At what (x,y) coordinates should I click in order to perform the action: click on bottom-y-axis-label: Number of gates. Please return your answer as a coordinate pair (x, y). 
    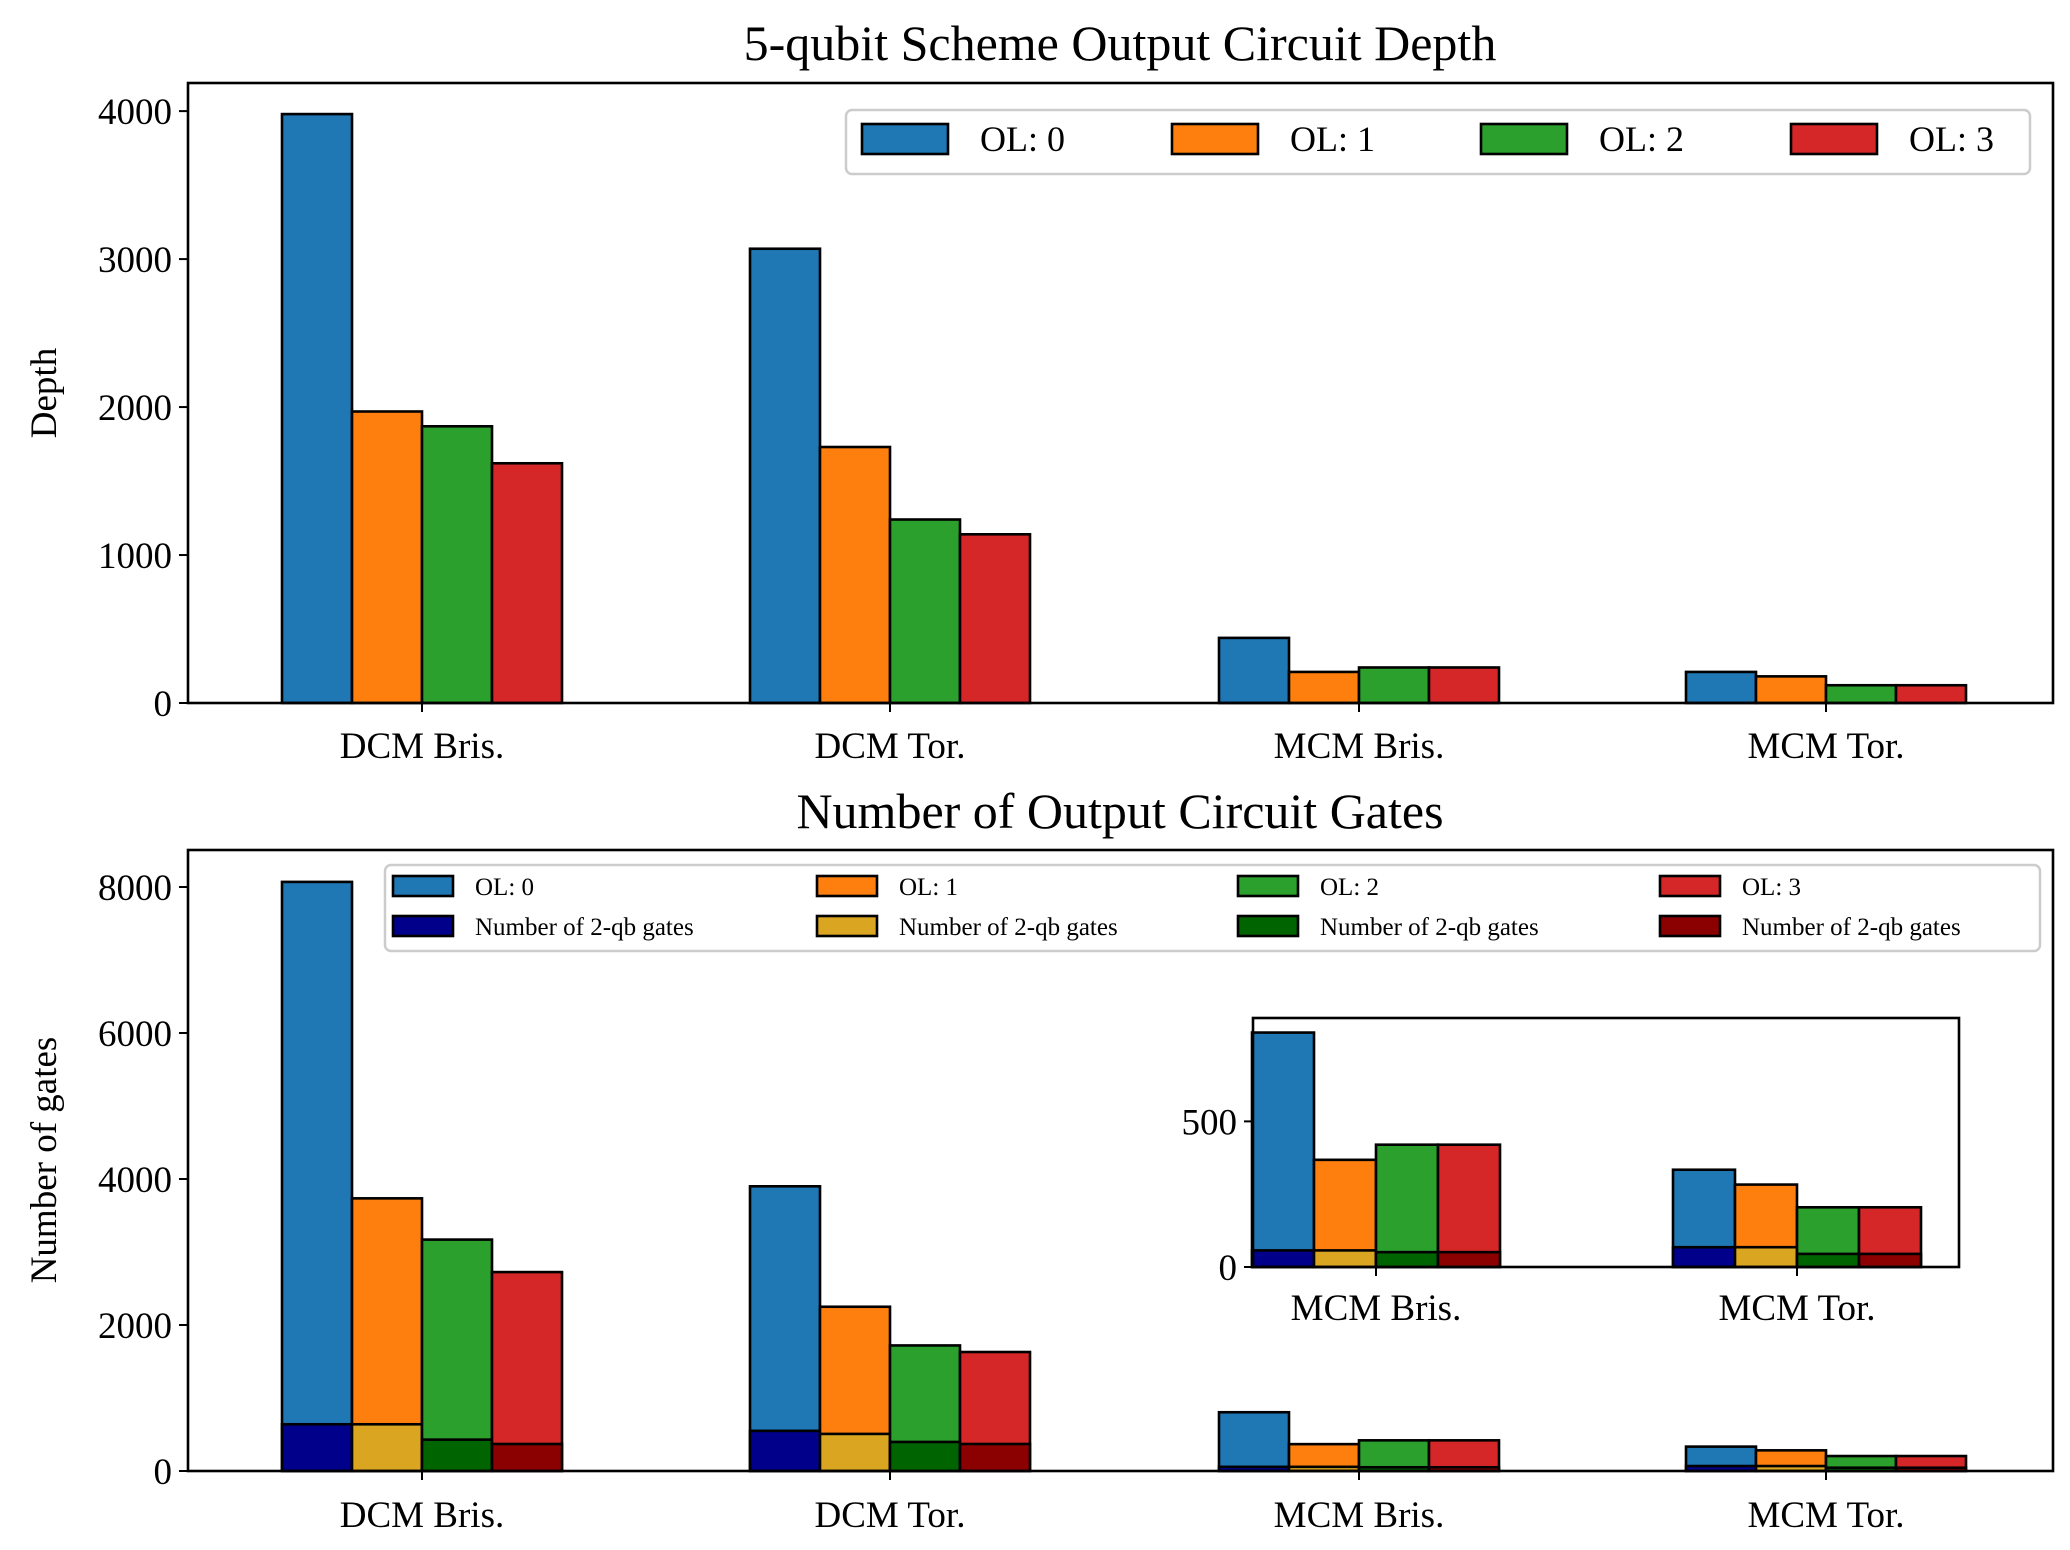
    Looking at the image, I should click on (44, 1160).